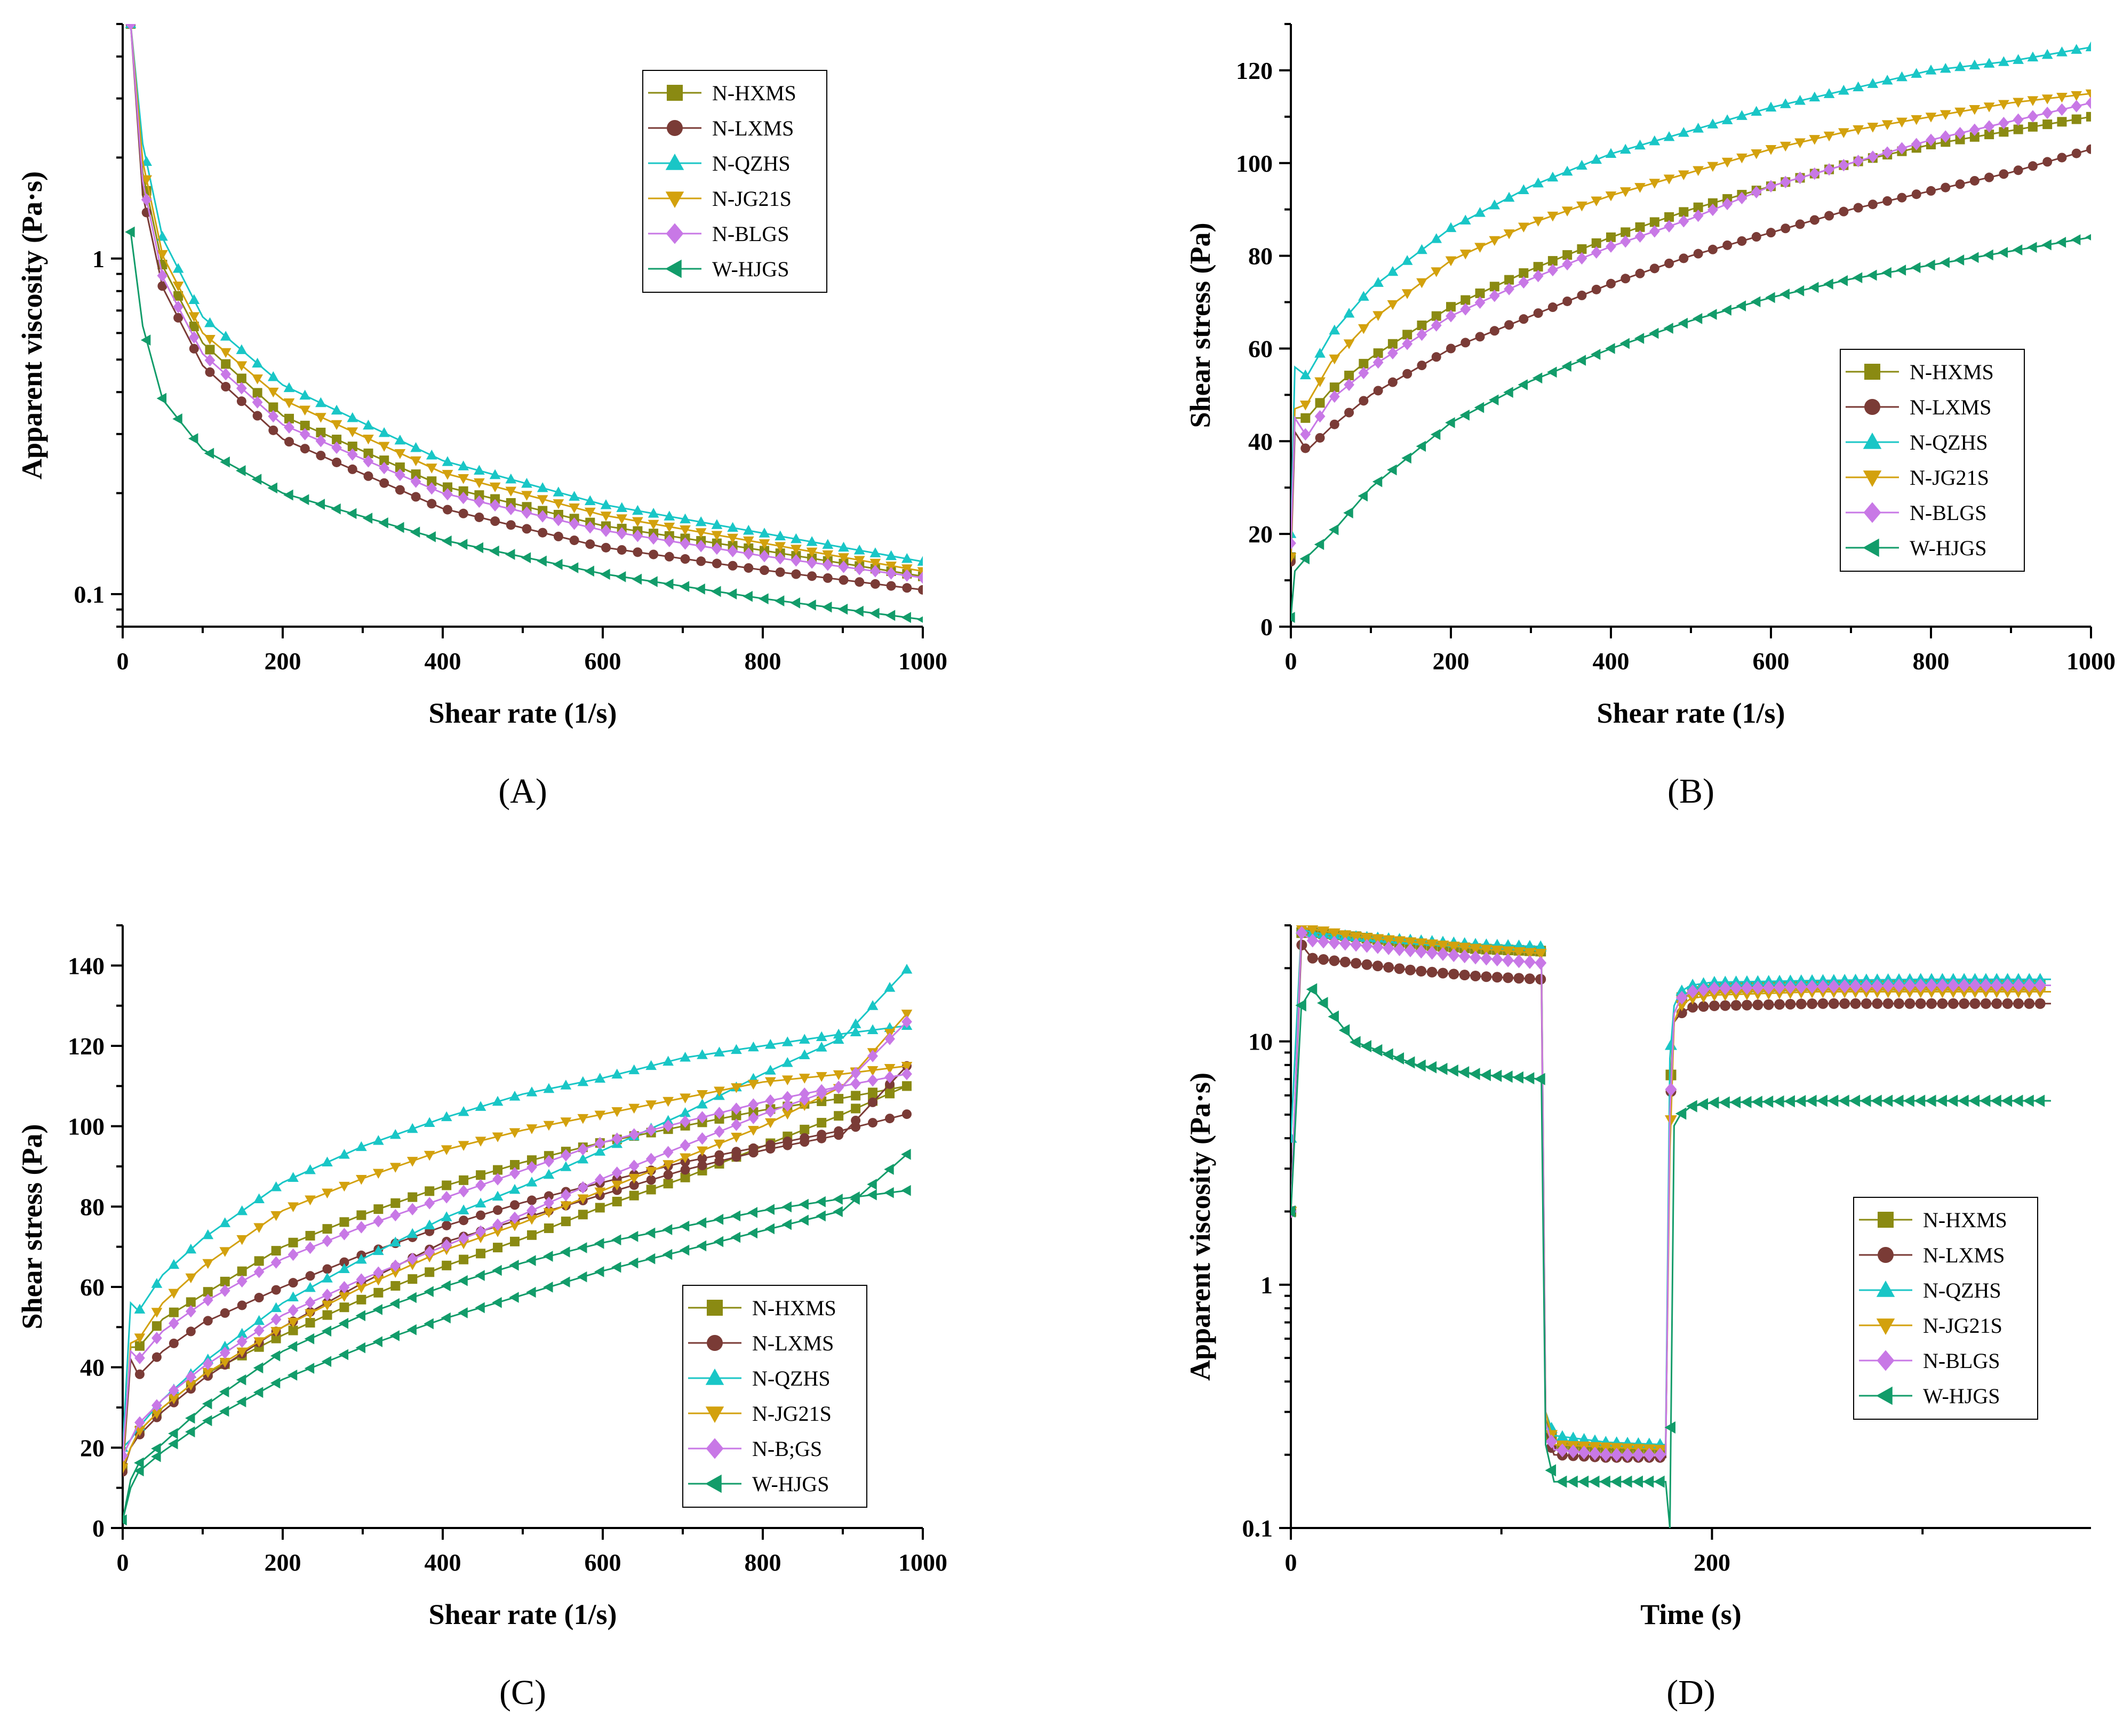 The image size is (2123, 1736). What do you see at coordinates (1917, 442) in the screenshot?
I see `legend-item: N-QZHS` at bounding box center [1917, 442].